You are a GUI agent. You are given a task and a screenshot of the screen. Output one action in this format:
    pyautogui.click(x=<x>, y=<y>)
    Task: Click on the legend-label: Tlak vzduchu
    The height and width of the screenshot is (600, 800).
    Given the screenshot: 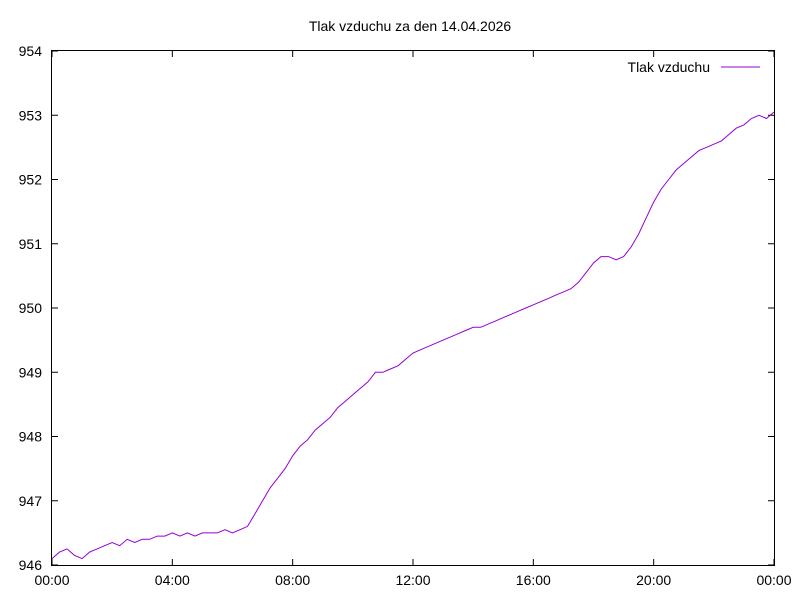 What is the action you would take?
    pyautogui.click(x=669, y=67)
    